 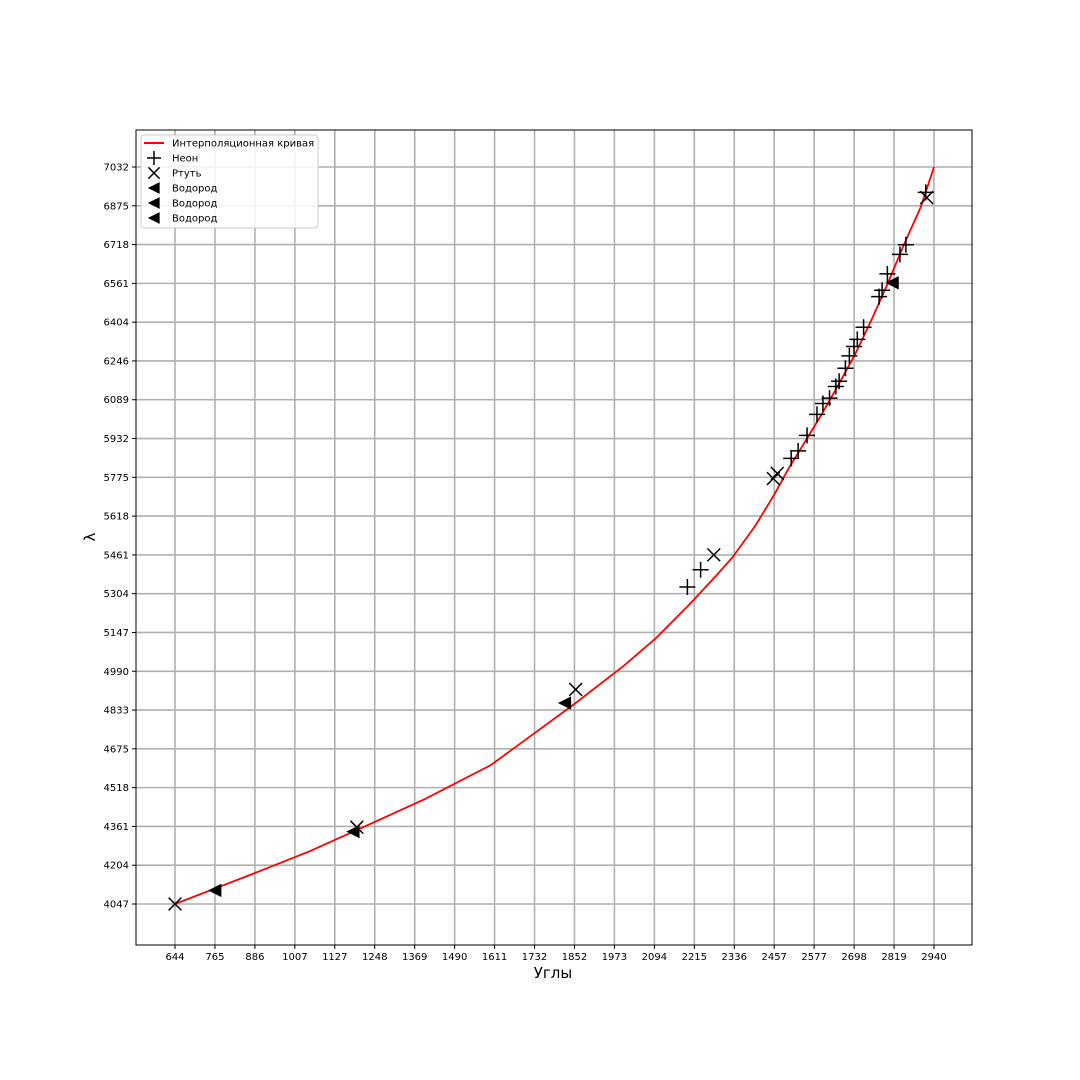 I want to click on x-tick-label: 644, so click(x=174, y=957).